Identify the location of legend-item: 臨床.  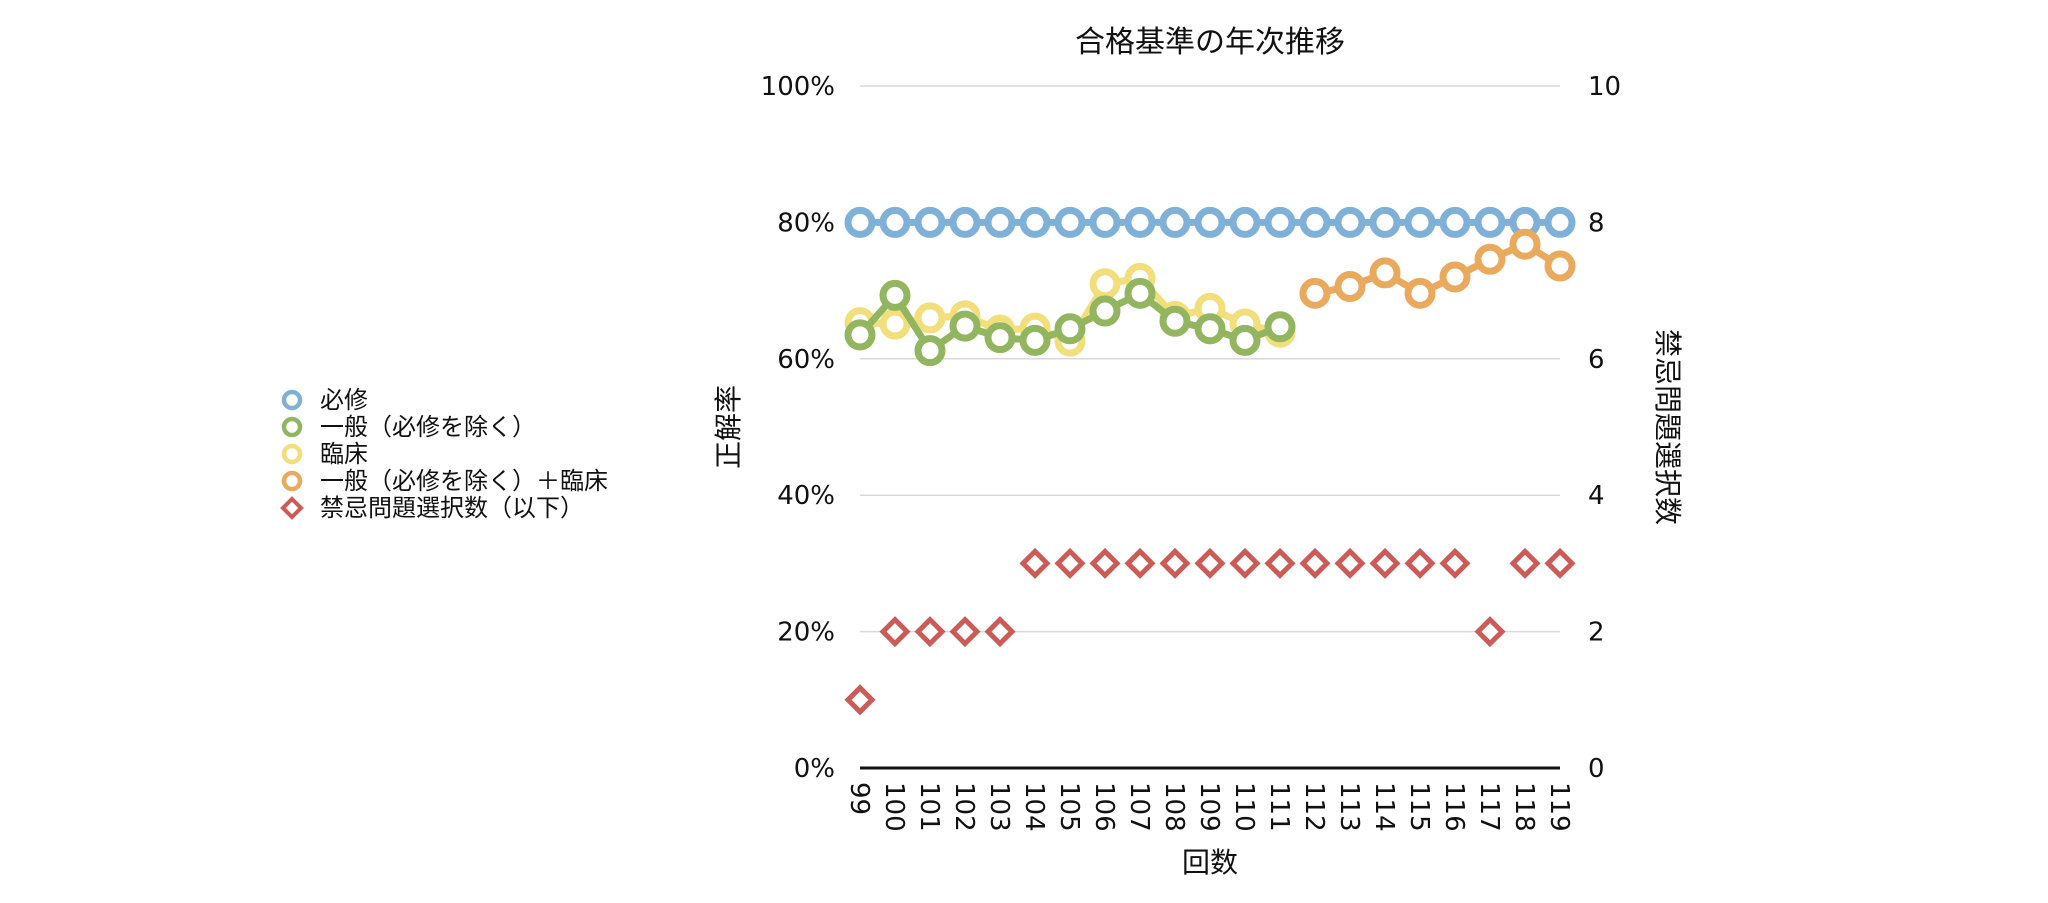
(324, 454).